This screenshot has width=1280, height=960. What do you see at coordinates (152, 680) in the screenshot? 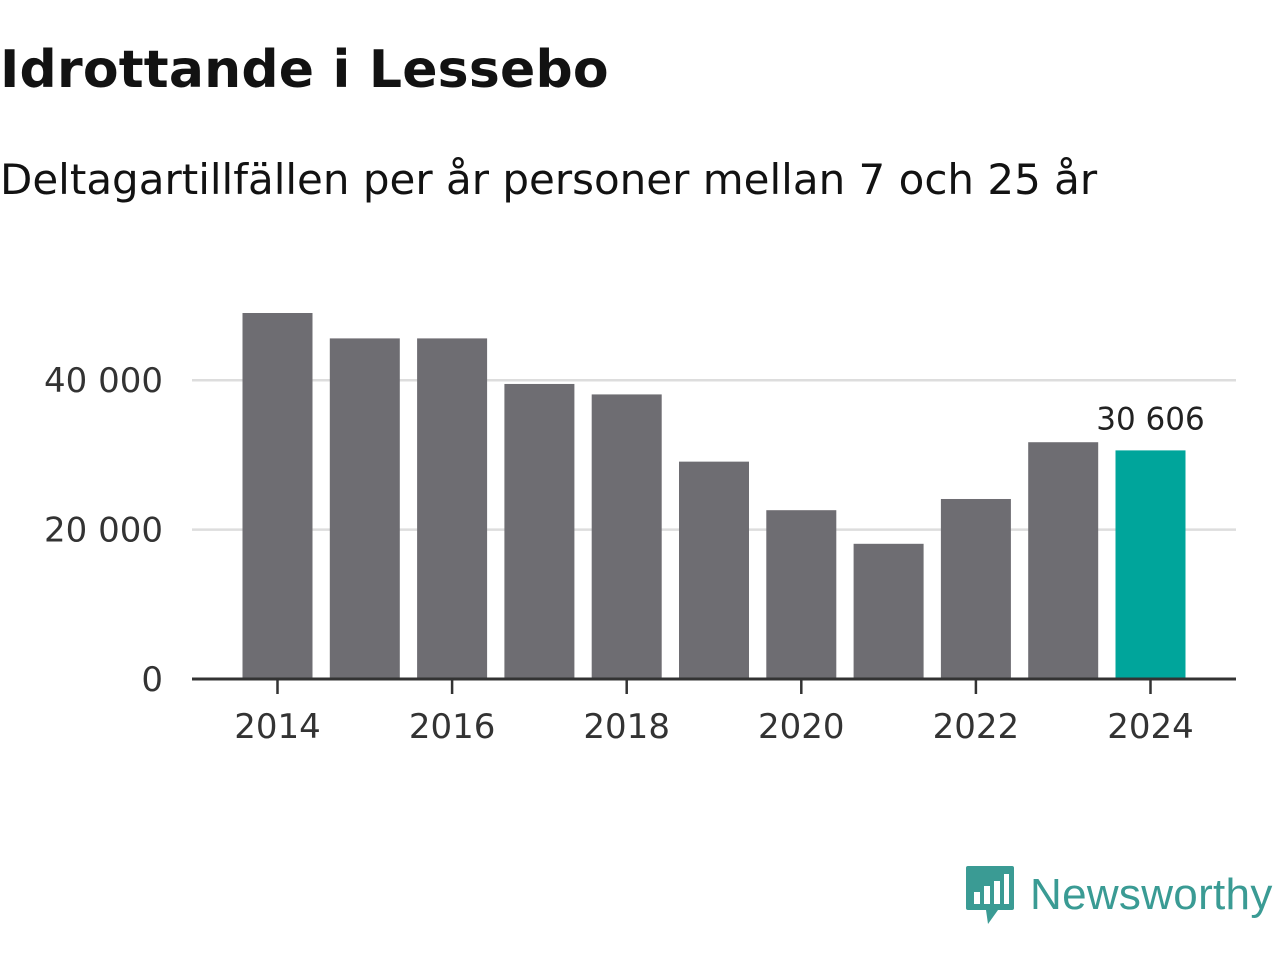
I see `y-tick-label: 0` at bounding box center [152, 680].